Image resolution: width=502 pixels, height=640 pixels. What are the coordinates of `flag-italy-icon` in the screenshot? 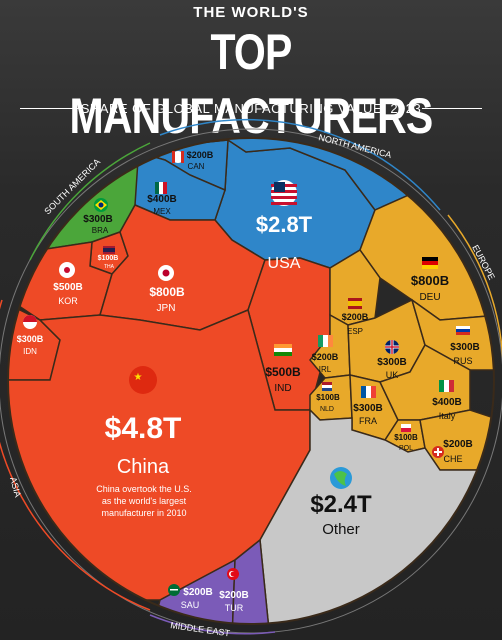 It's located at (446, 386).